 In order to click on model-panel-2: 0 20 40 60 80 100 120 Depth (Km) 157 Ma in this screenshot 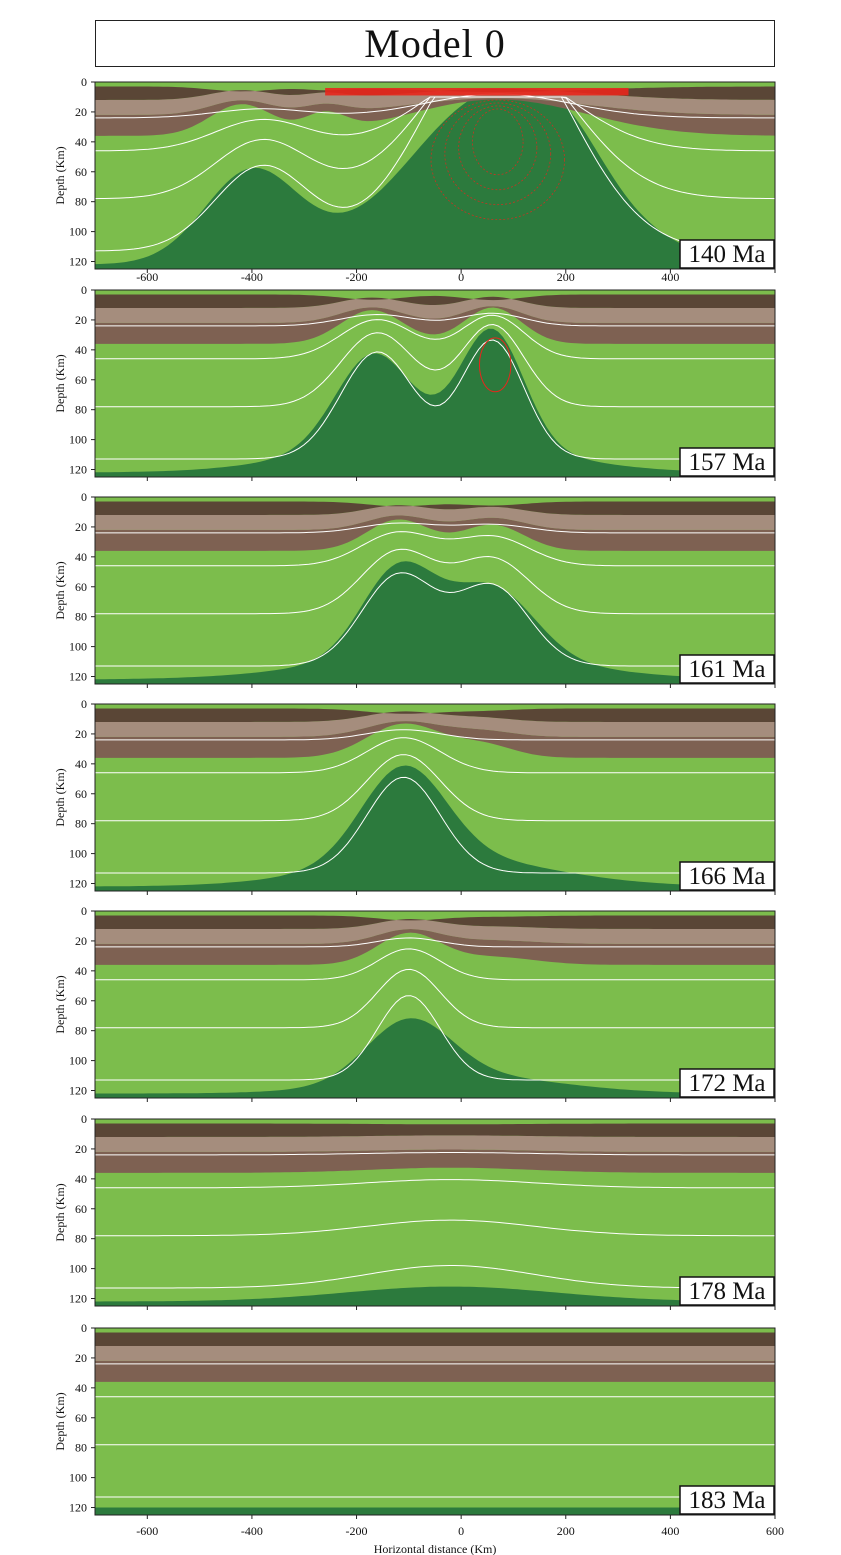, I will do `click(414, 382)`.